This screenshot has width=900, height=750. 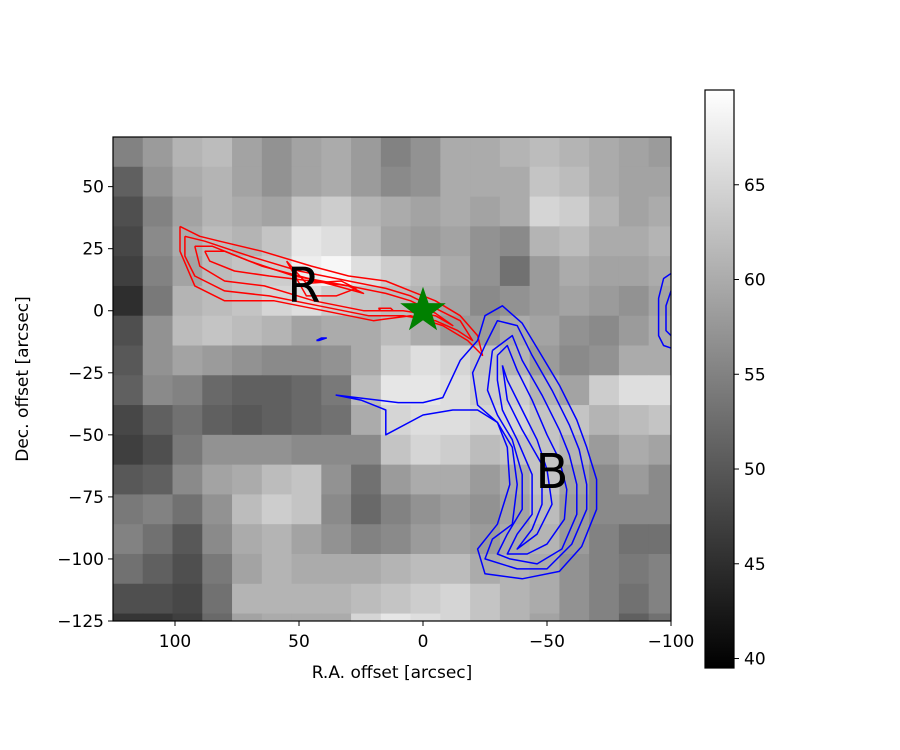 What do you see at coordinates (80, 560) in the screenshot?
I see `y-tick-label: −100` at bounding box center [80, 560].